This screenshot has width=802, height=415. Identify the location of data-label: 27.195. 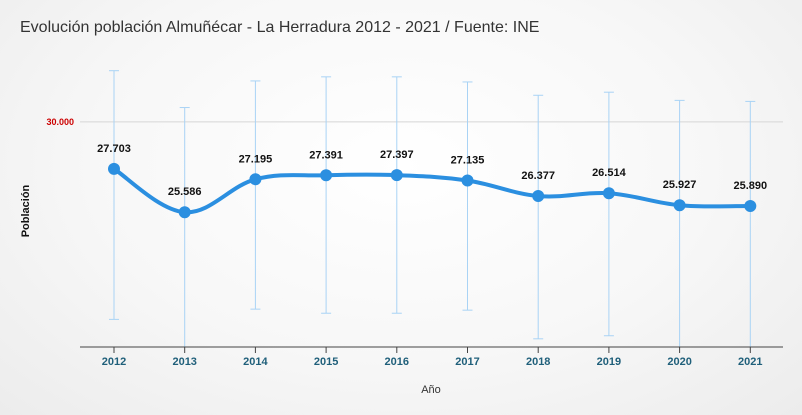
(256, 159).